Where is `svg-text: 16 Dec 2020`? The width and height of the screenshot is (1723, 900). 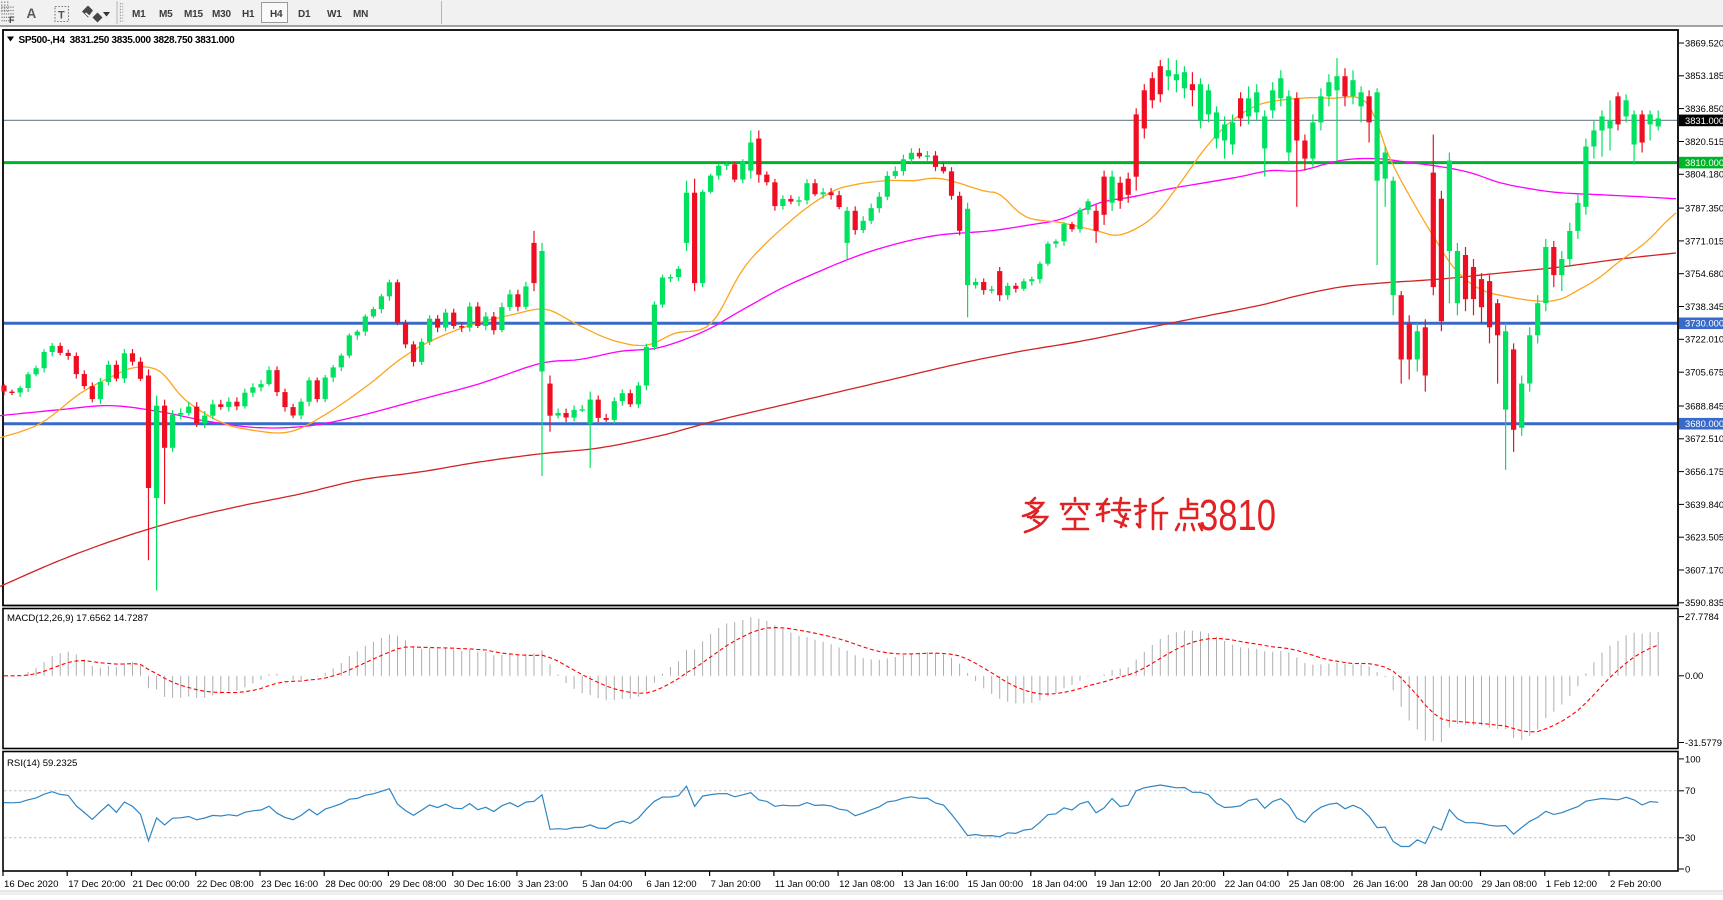
svg-text: 16 Dec 2020 is located at coordinates (31, 884).